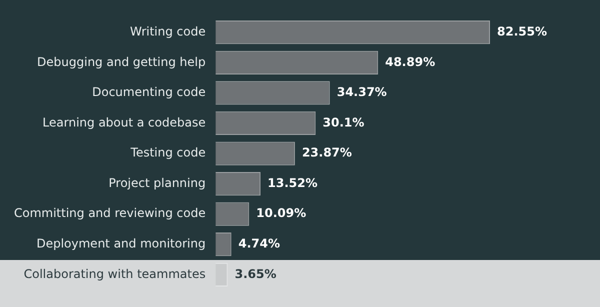 This screenshot has height=307, width=600. What do you see at coordinates (293, 183) in the screenshot?
I see `data-label: 13.52%` at bounding box center [293, 183].